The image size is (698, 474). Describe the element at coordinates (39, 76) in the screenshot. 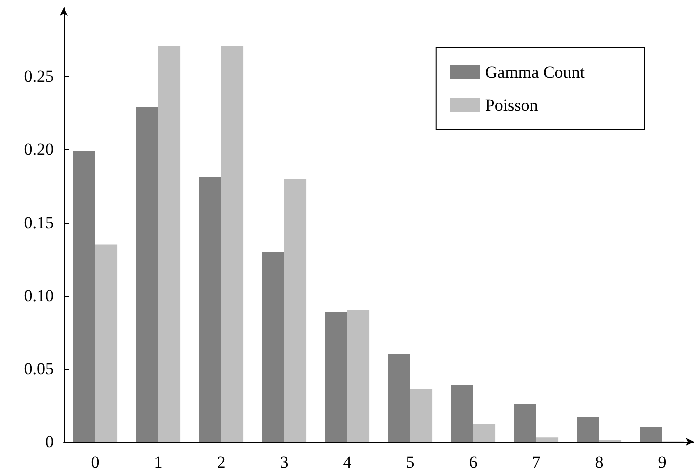

I see `y-tick-label: 0.25` at that location.